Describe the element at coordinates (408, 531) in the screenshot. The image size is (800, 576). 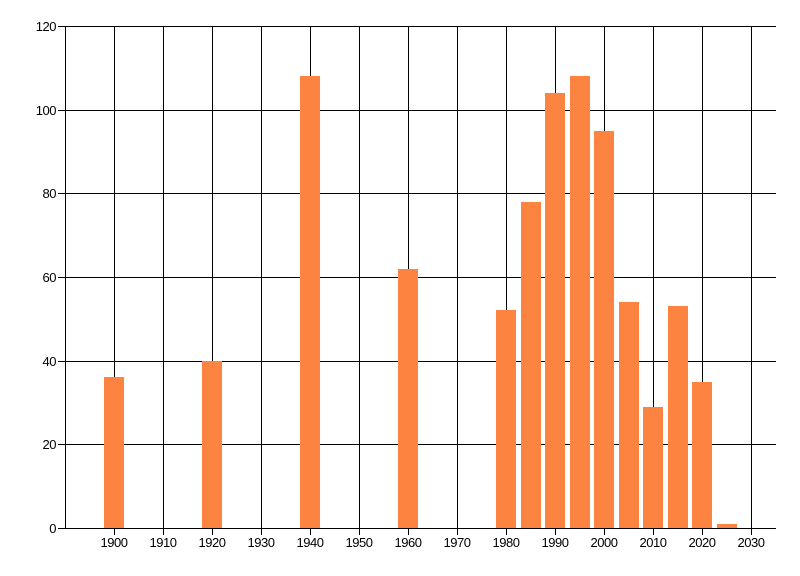
I see `x-axis-tick-1960` at that location.